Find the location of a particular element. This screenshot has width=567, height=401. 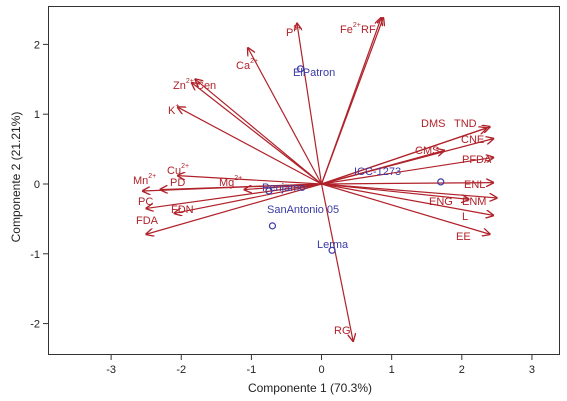

vector-l is located at coordinates (407, 199).